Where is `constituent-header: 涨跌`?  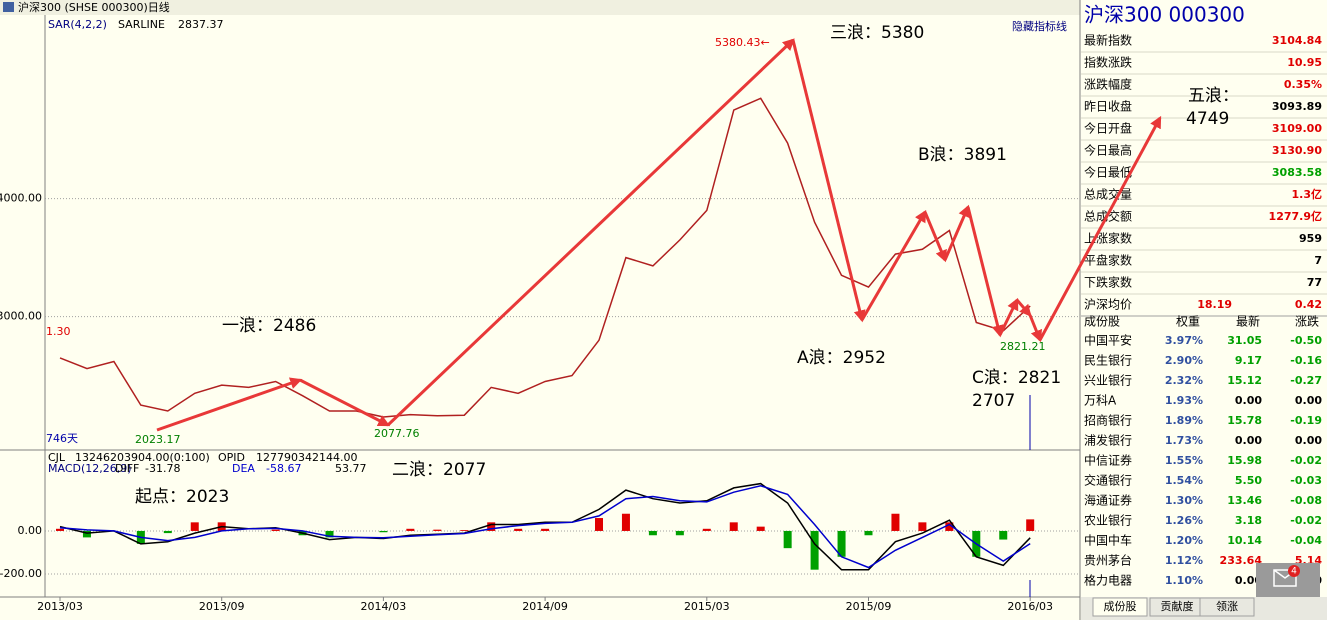 constituent-header: 涨跌 is located at coordinates (1307, 321).